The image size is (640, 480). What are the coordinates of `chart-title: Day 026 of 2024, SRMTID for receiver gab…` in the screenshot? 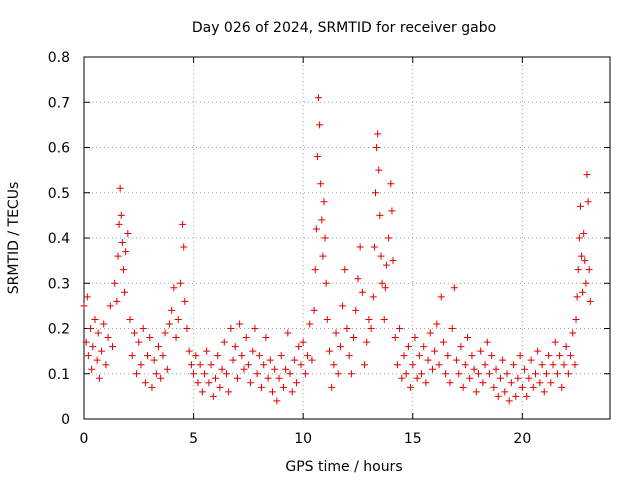 It's located at (344, 28).